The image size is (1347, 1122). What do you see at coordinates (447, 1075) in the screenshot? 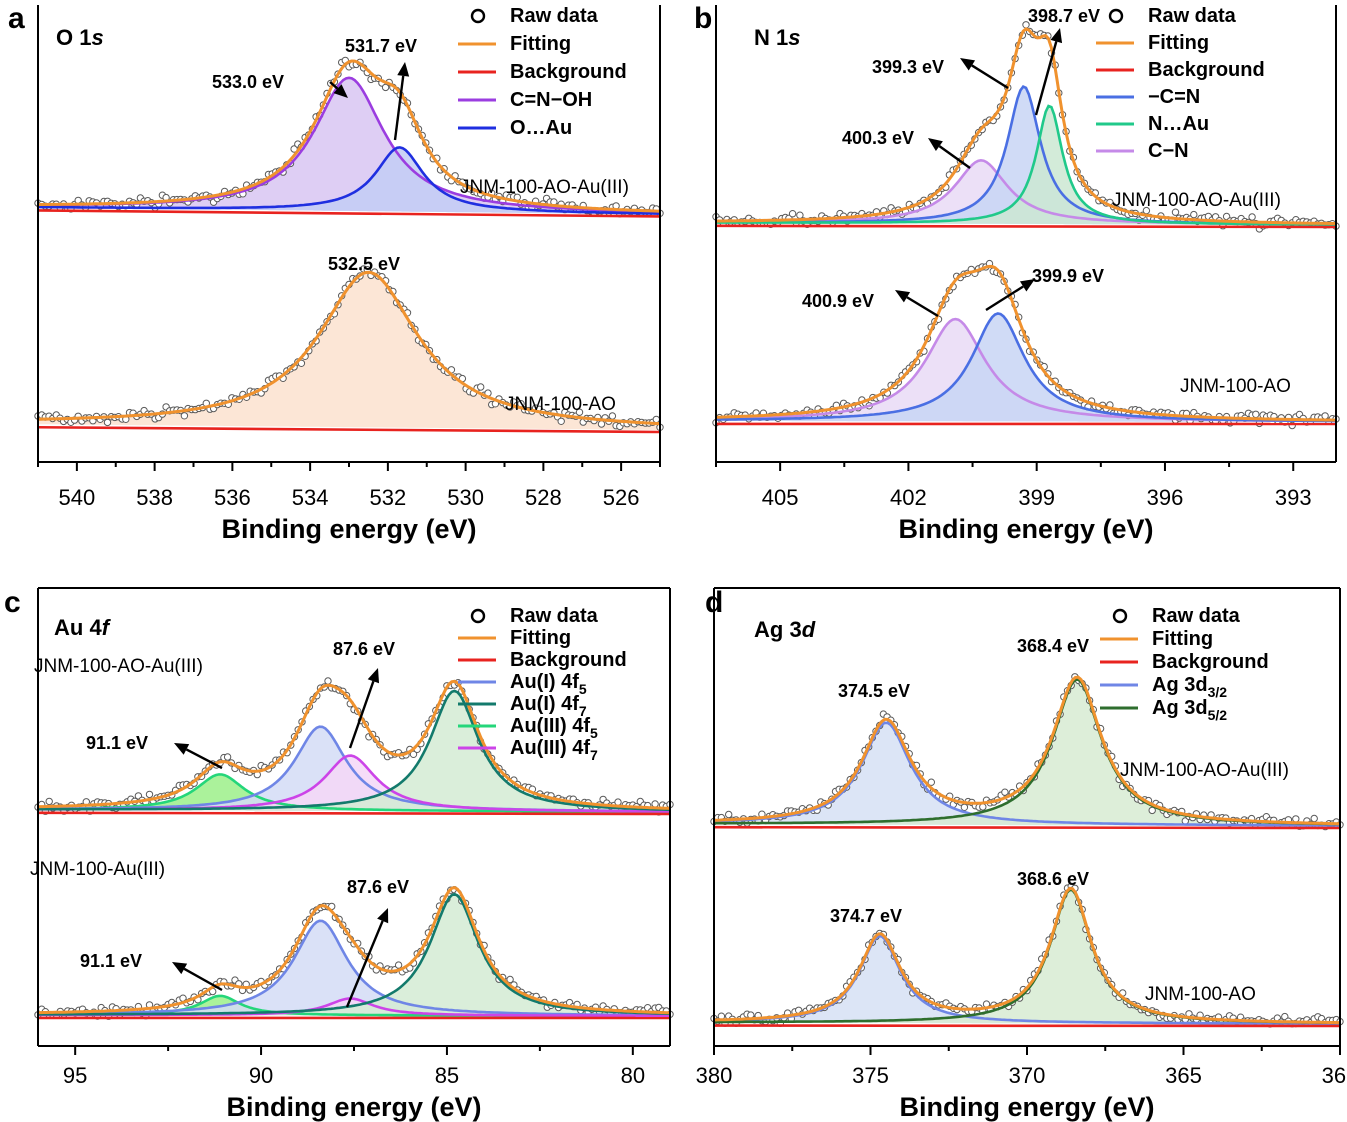
I see `x-tick-label-c-2: 85` at bounding box center [447, 1075].